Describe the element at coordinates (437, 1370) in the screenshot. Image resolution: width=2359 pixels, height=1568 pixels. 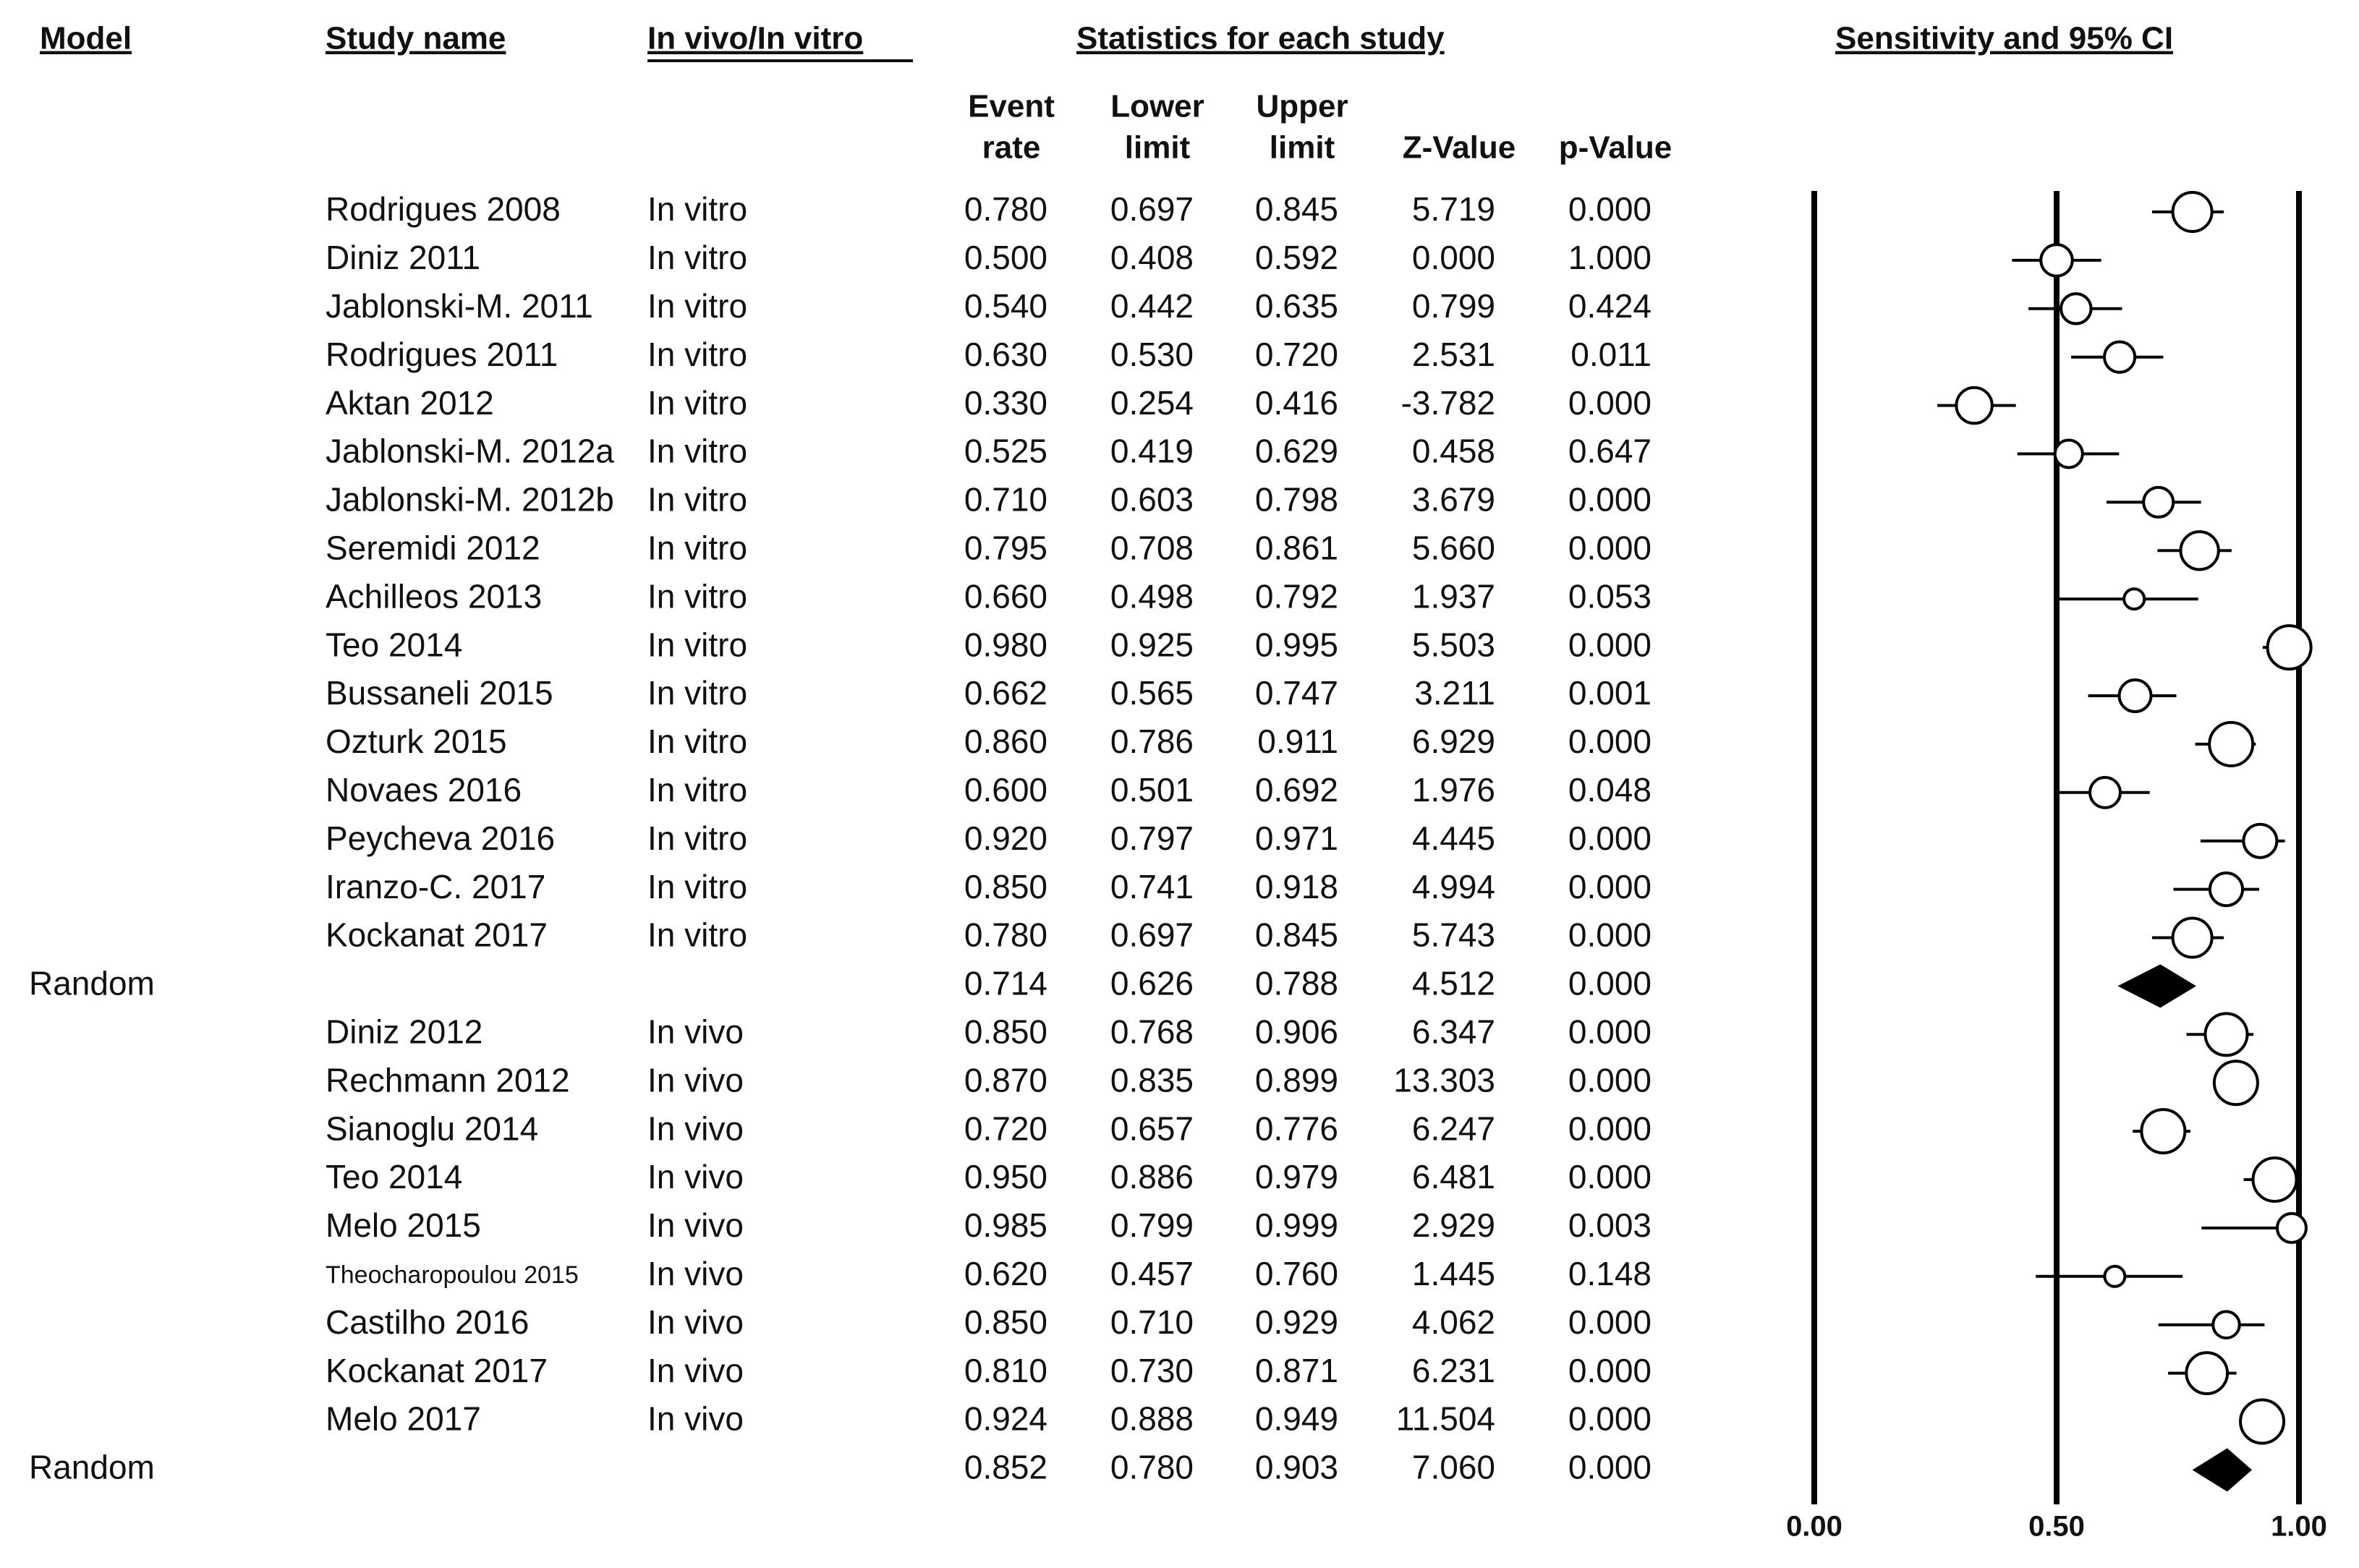
I see `study-name: Kockanat 2017` at that location.